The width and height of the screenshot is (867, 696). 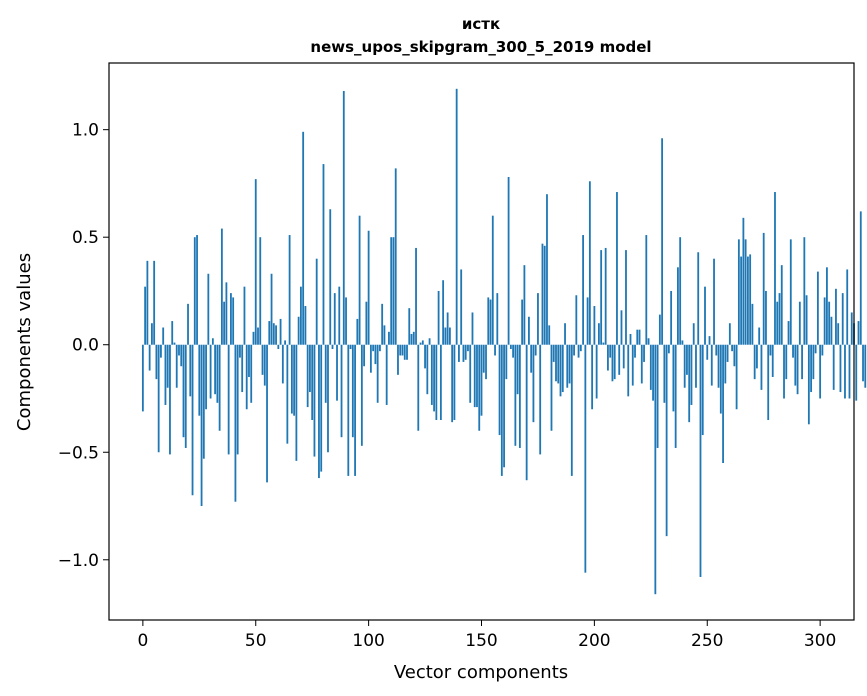 What do you see at coordinates (480, 47) in the screenshot?
I see `chart-title-line2: news_upos_skipgram_300_5_2019 model` at bounding box center [480, 47].